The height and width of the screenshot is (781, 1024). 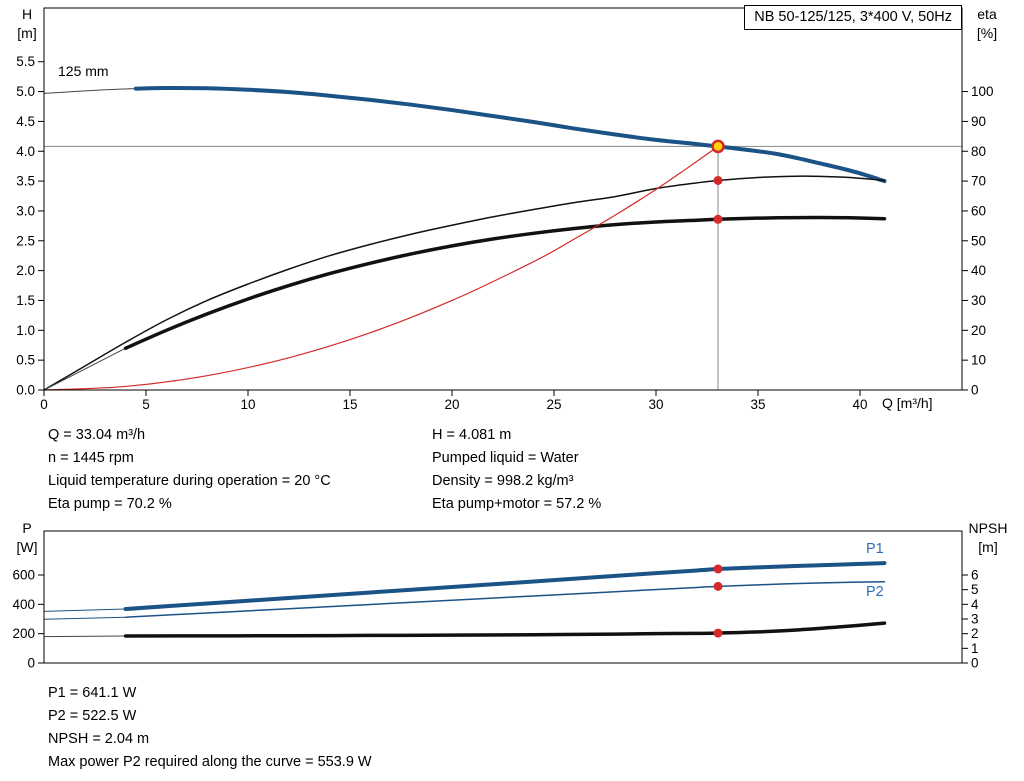 I want to click on left-tick-label: 1.0, so click(x=25, y=330).